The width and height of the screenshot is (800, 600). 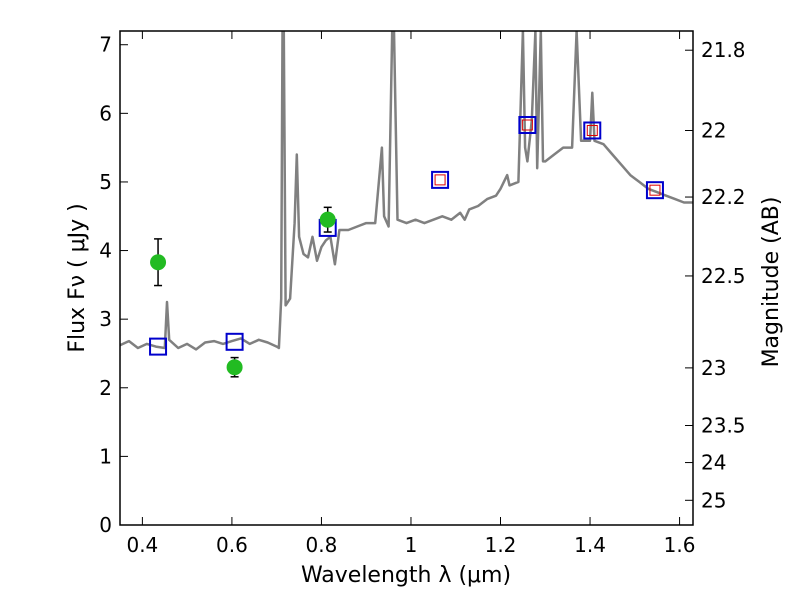 I want to click on right-tick-label: 22, so click(x=713, y=130).